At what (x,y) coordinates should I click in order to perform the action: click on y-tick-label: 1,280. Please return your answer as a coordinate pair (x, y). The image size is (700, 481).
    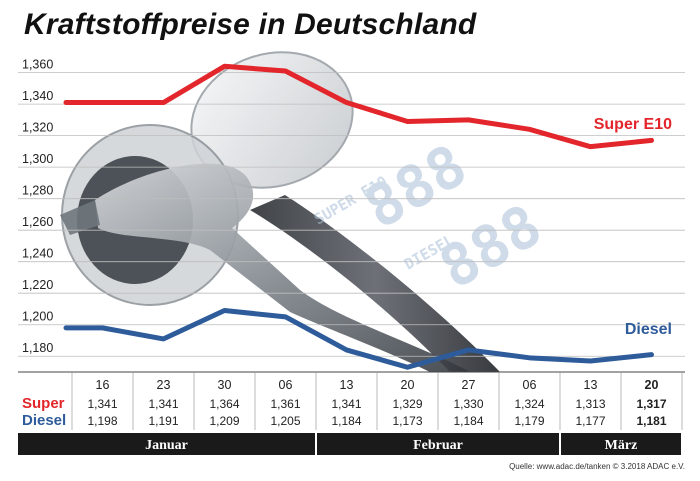
    Looking at the image, I should click on (37, 191).